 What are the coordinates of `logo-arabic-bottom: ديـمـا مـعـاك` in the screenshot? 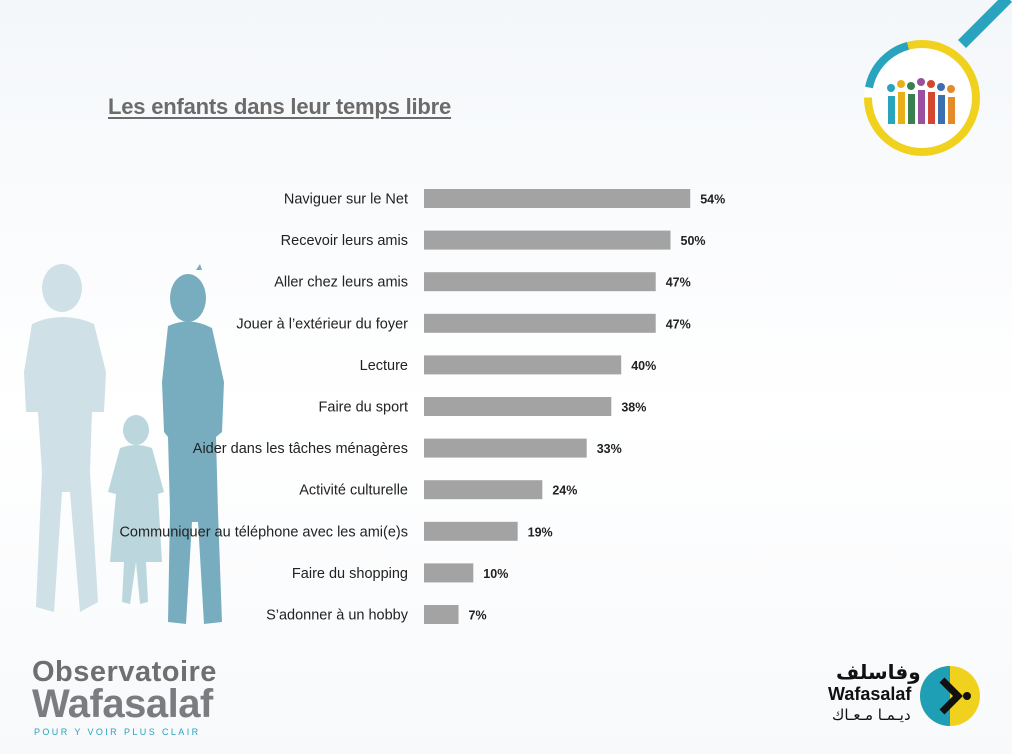 It's located at (871, 715).